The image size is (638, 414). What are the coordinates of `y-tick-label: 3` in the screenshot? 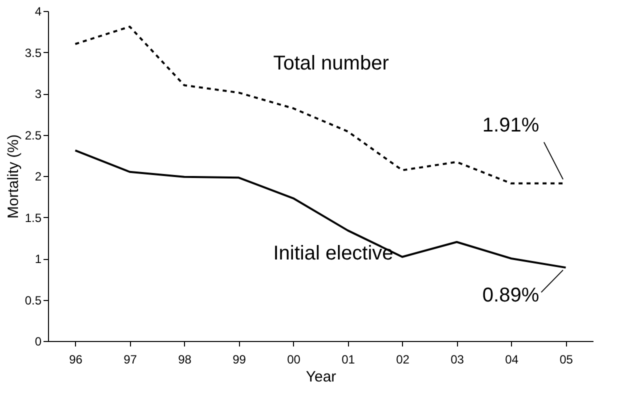 It's located at (38, 94).